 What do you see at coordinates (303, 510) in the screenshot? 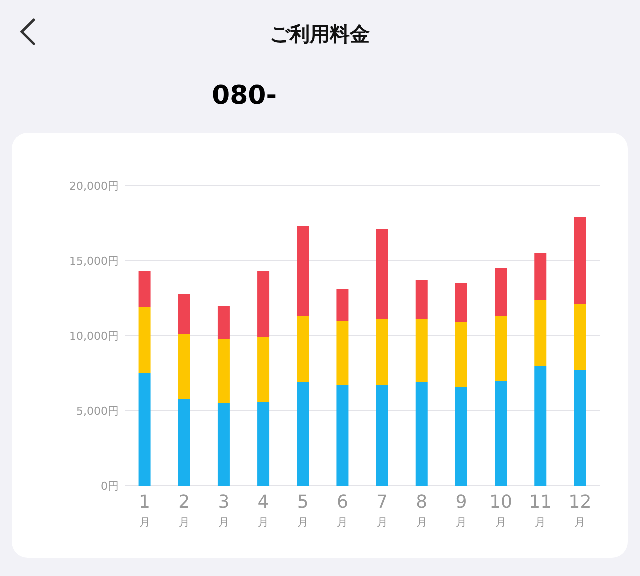
I see `x-tick-label: 5月` at bounding box center [303, 510].